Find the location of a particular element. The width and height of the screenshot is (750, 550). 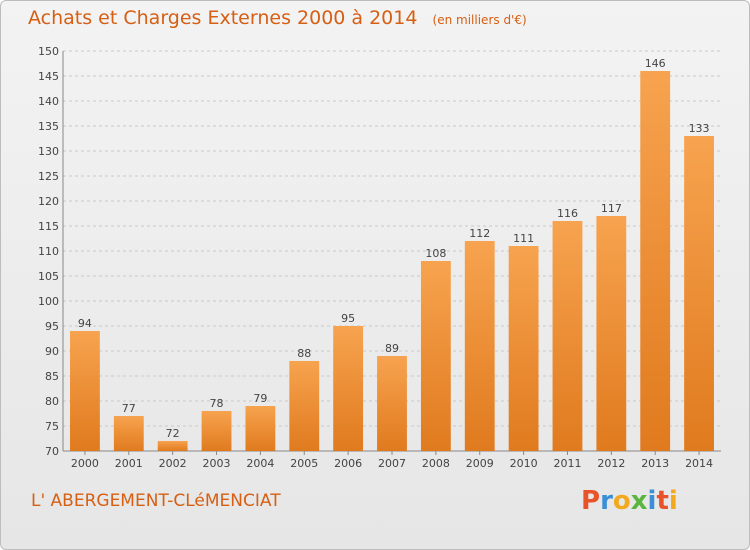

x-tick-label: 2008 is located at coordinates (436, 463).